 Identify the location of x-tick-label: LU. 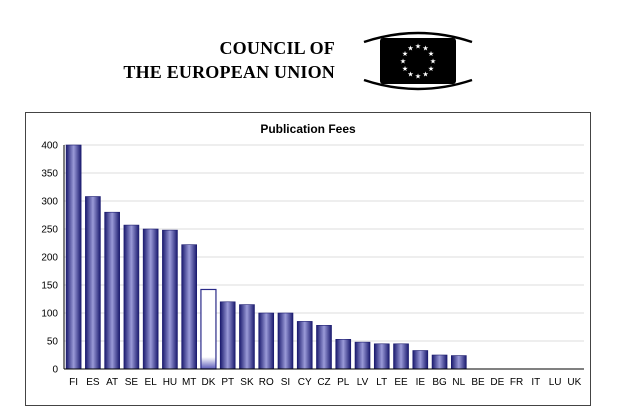
(555, 382).